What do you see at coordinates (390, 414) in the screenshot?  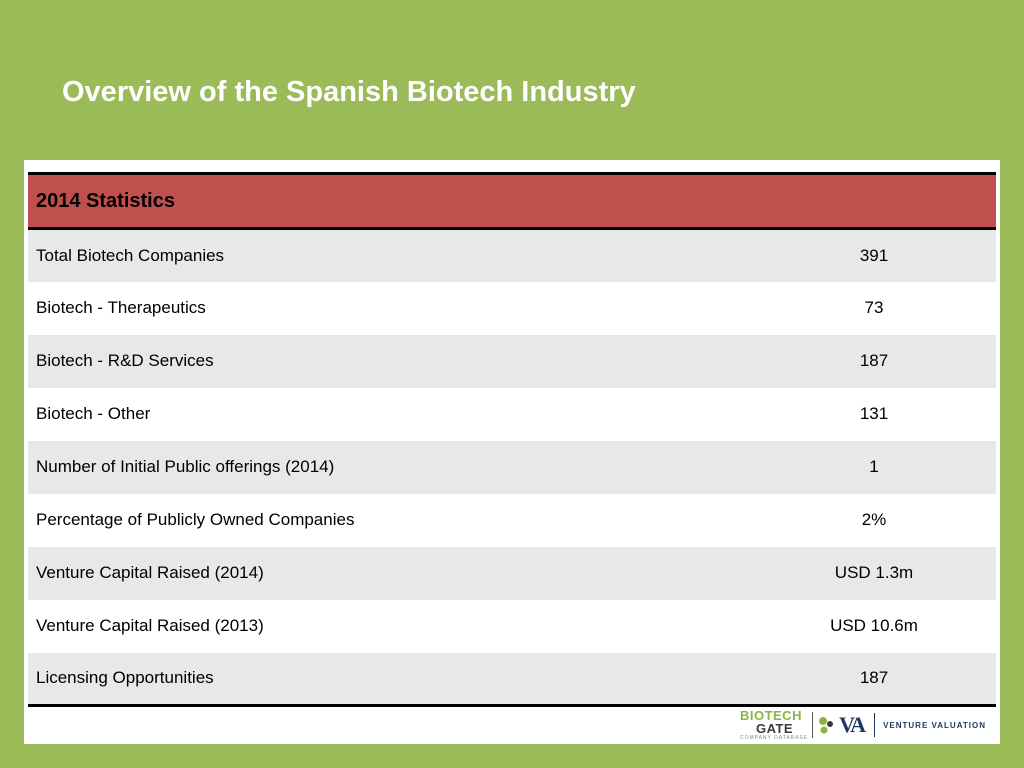 I see `row-label: Biotech - Other` at bounding box center [390, 414].